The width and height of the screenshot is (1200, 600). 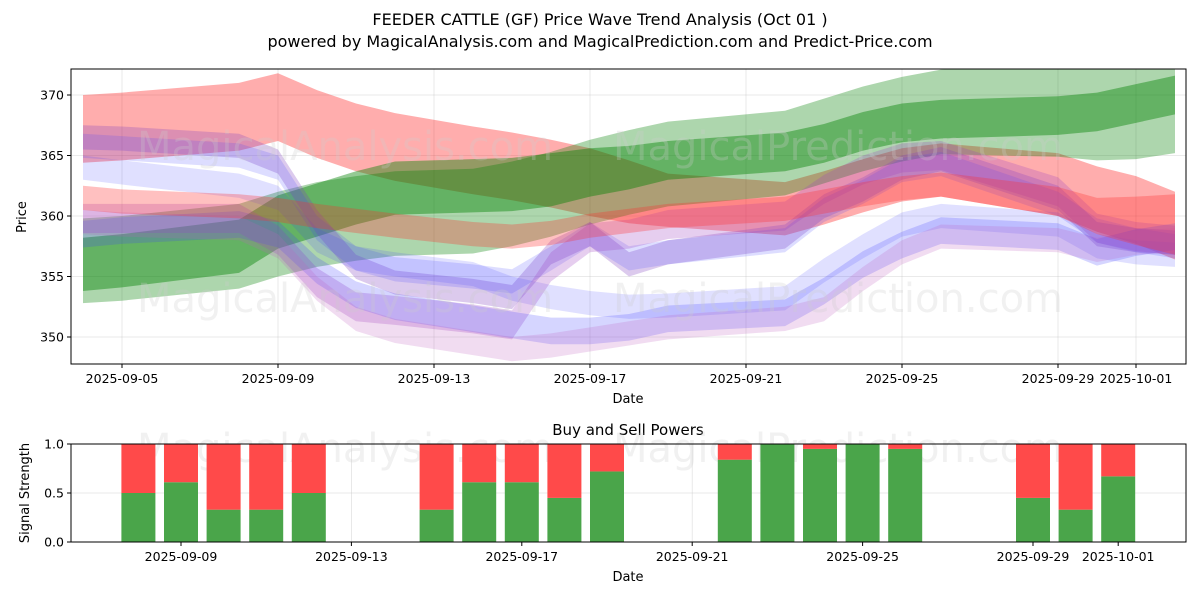 What do you see at coordinates (521, 556) in the screenshot?
I see `bottom-x-tick-label: 2025-09-17` at bounding box center [521, 556].